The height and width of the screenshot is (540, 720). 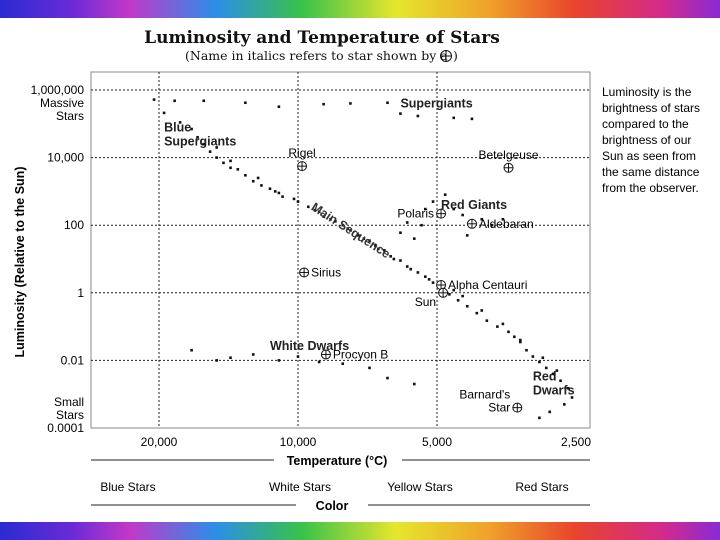 What do you see at coordinates (647, 92) in the screenshot?
I see `side-note-line-0: Luminosity is the` at bounding box center [647, 92].